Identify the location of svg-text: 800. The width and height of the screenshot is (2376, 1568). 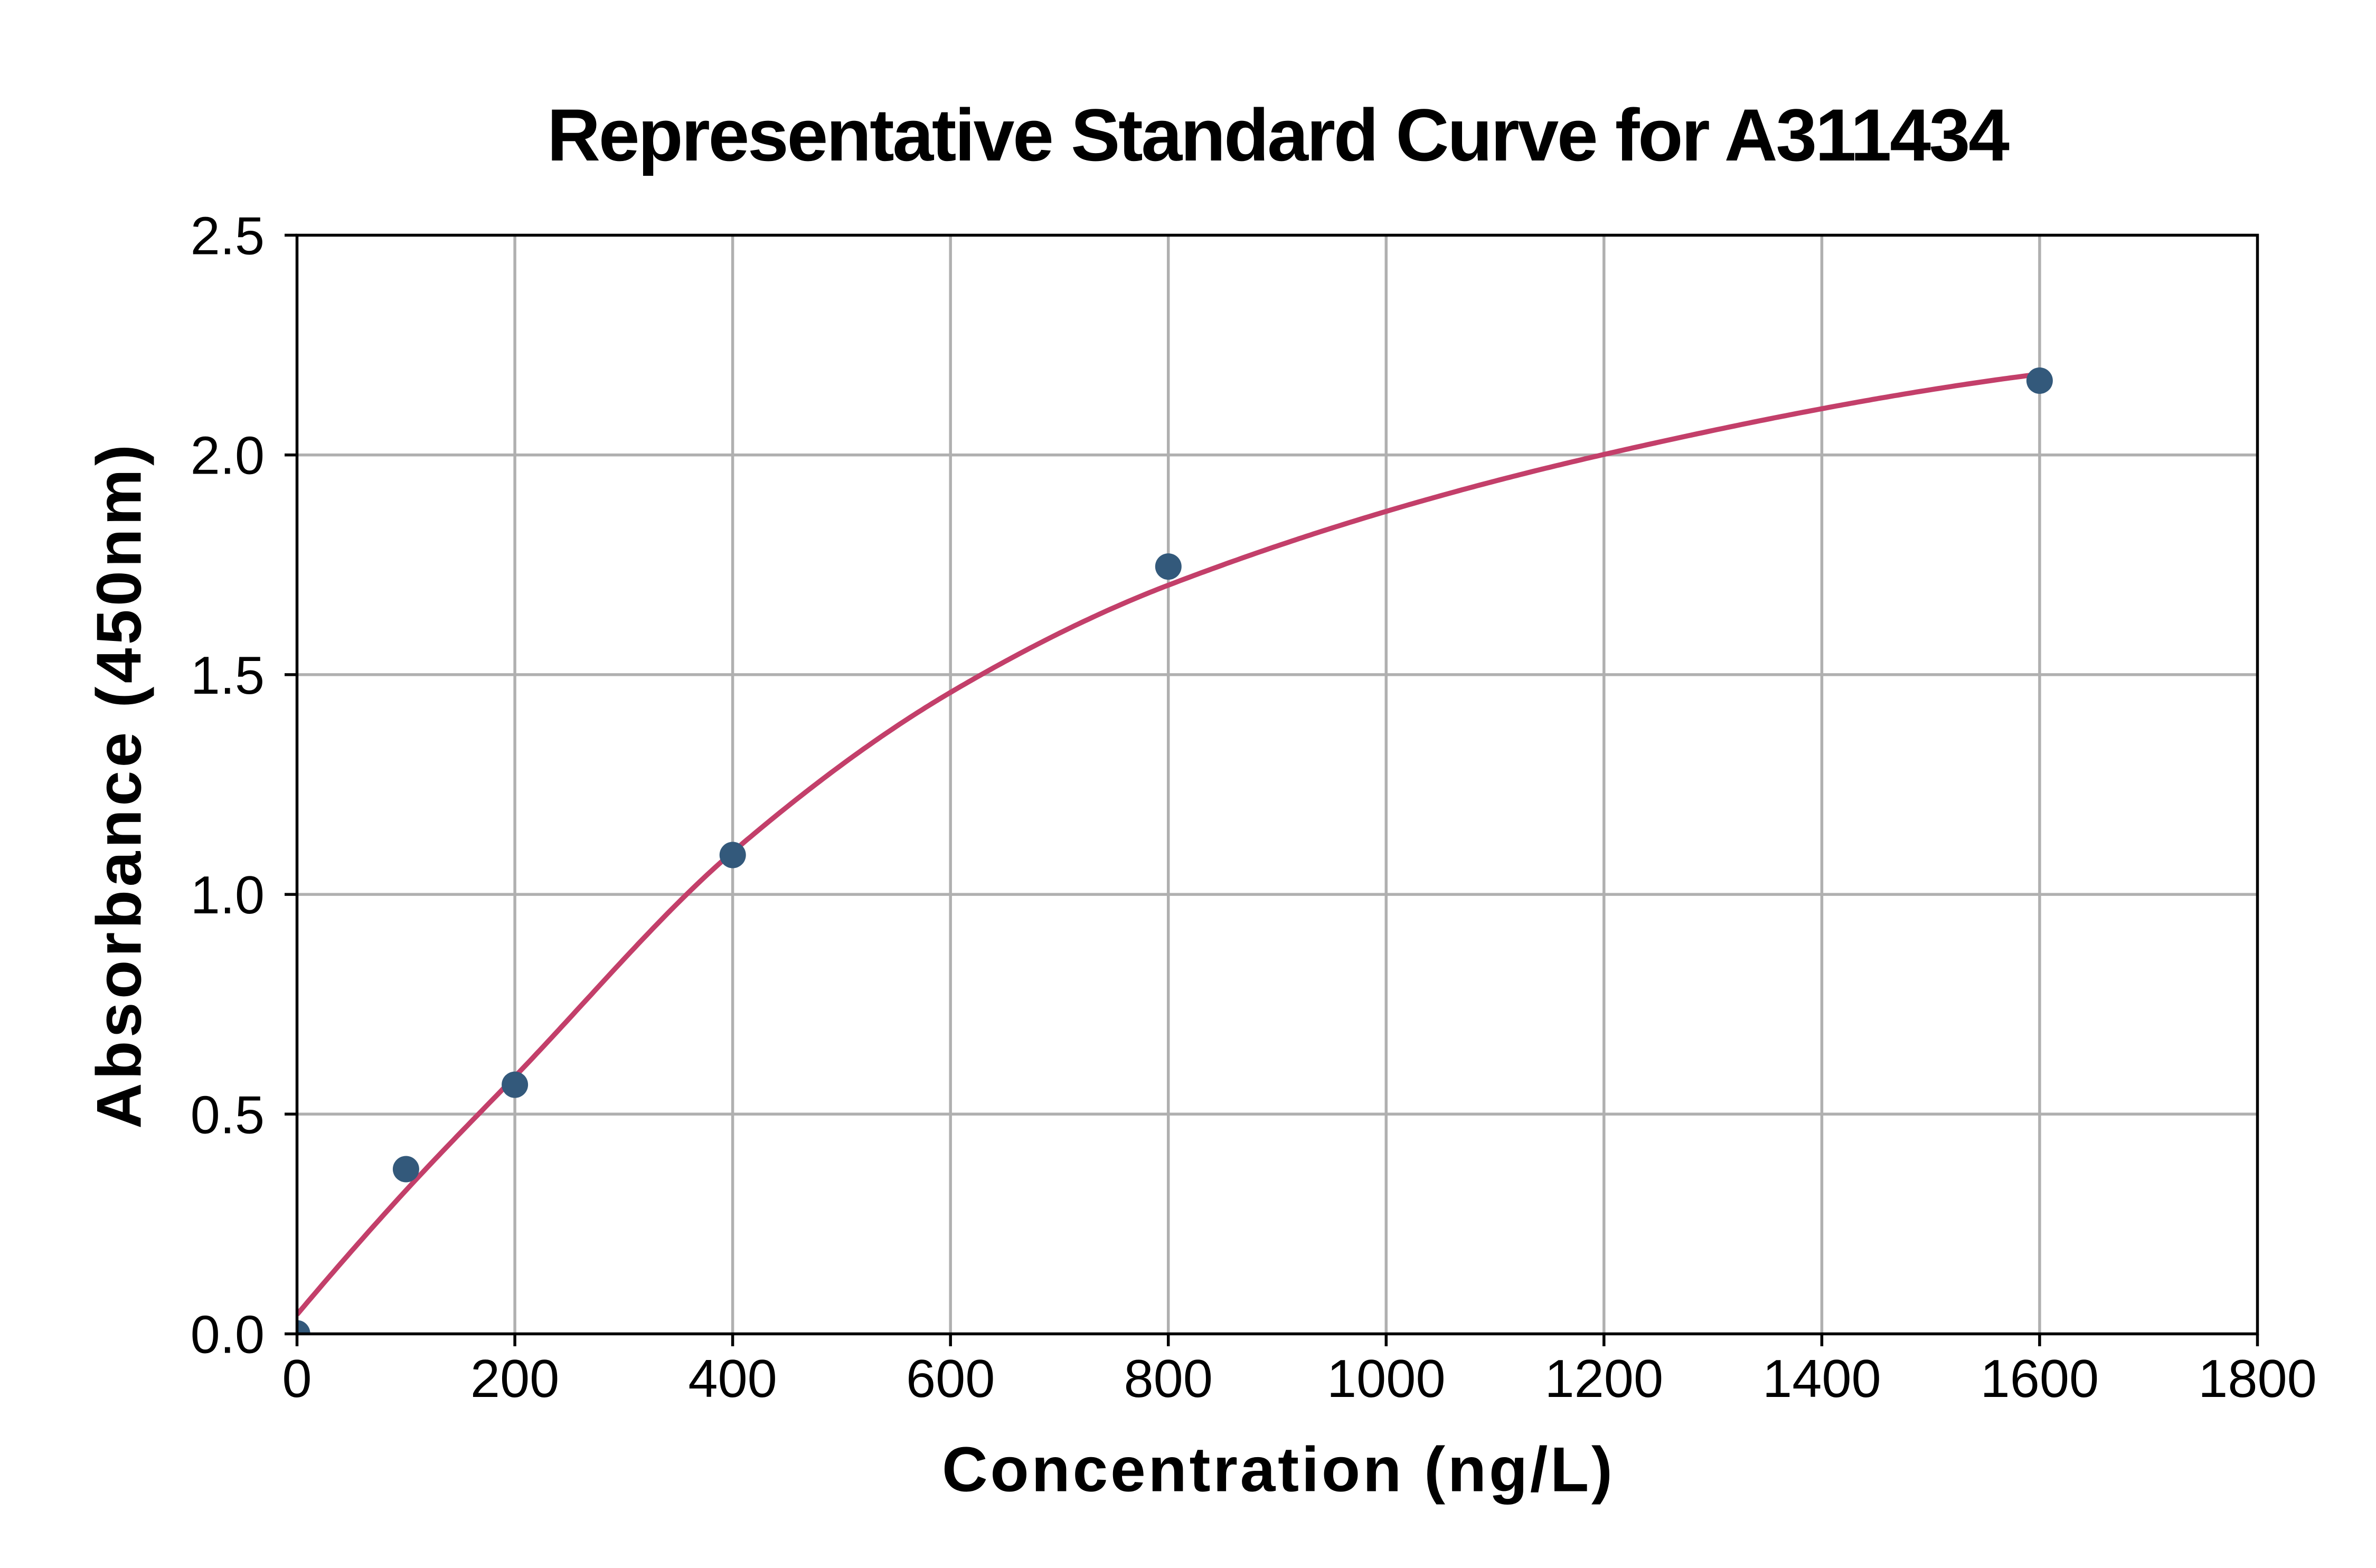
(1169, 1379).